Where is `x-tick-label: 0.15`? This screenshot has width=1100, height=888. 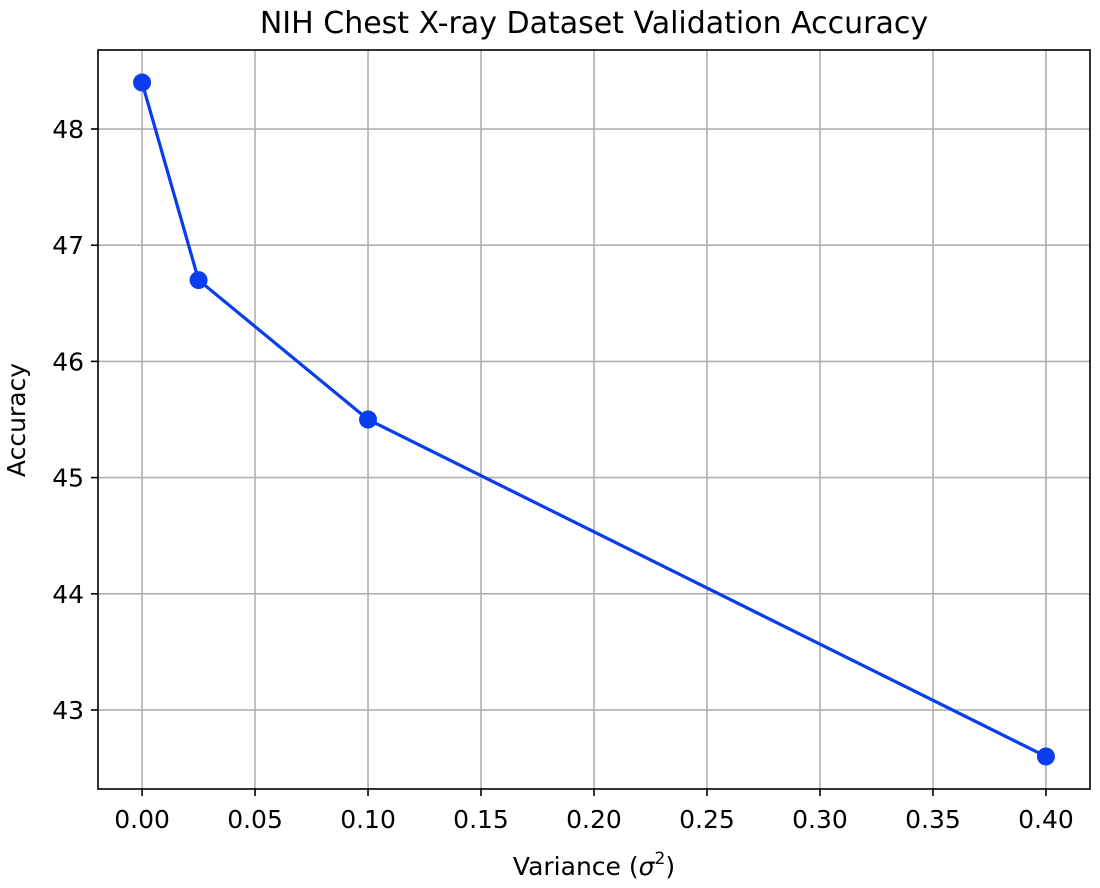 x-tick-label: 0.15 is located at coordinates (481, 819).